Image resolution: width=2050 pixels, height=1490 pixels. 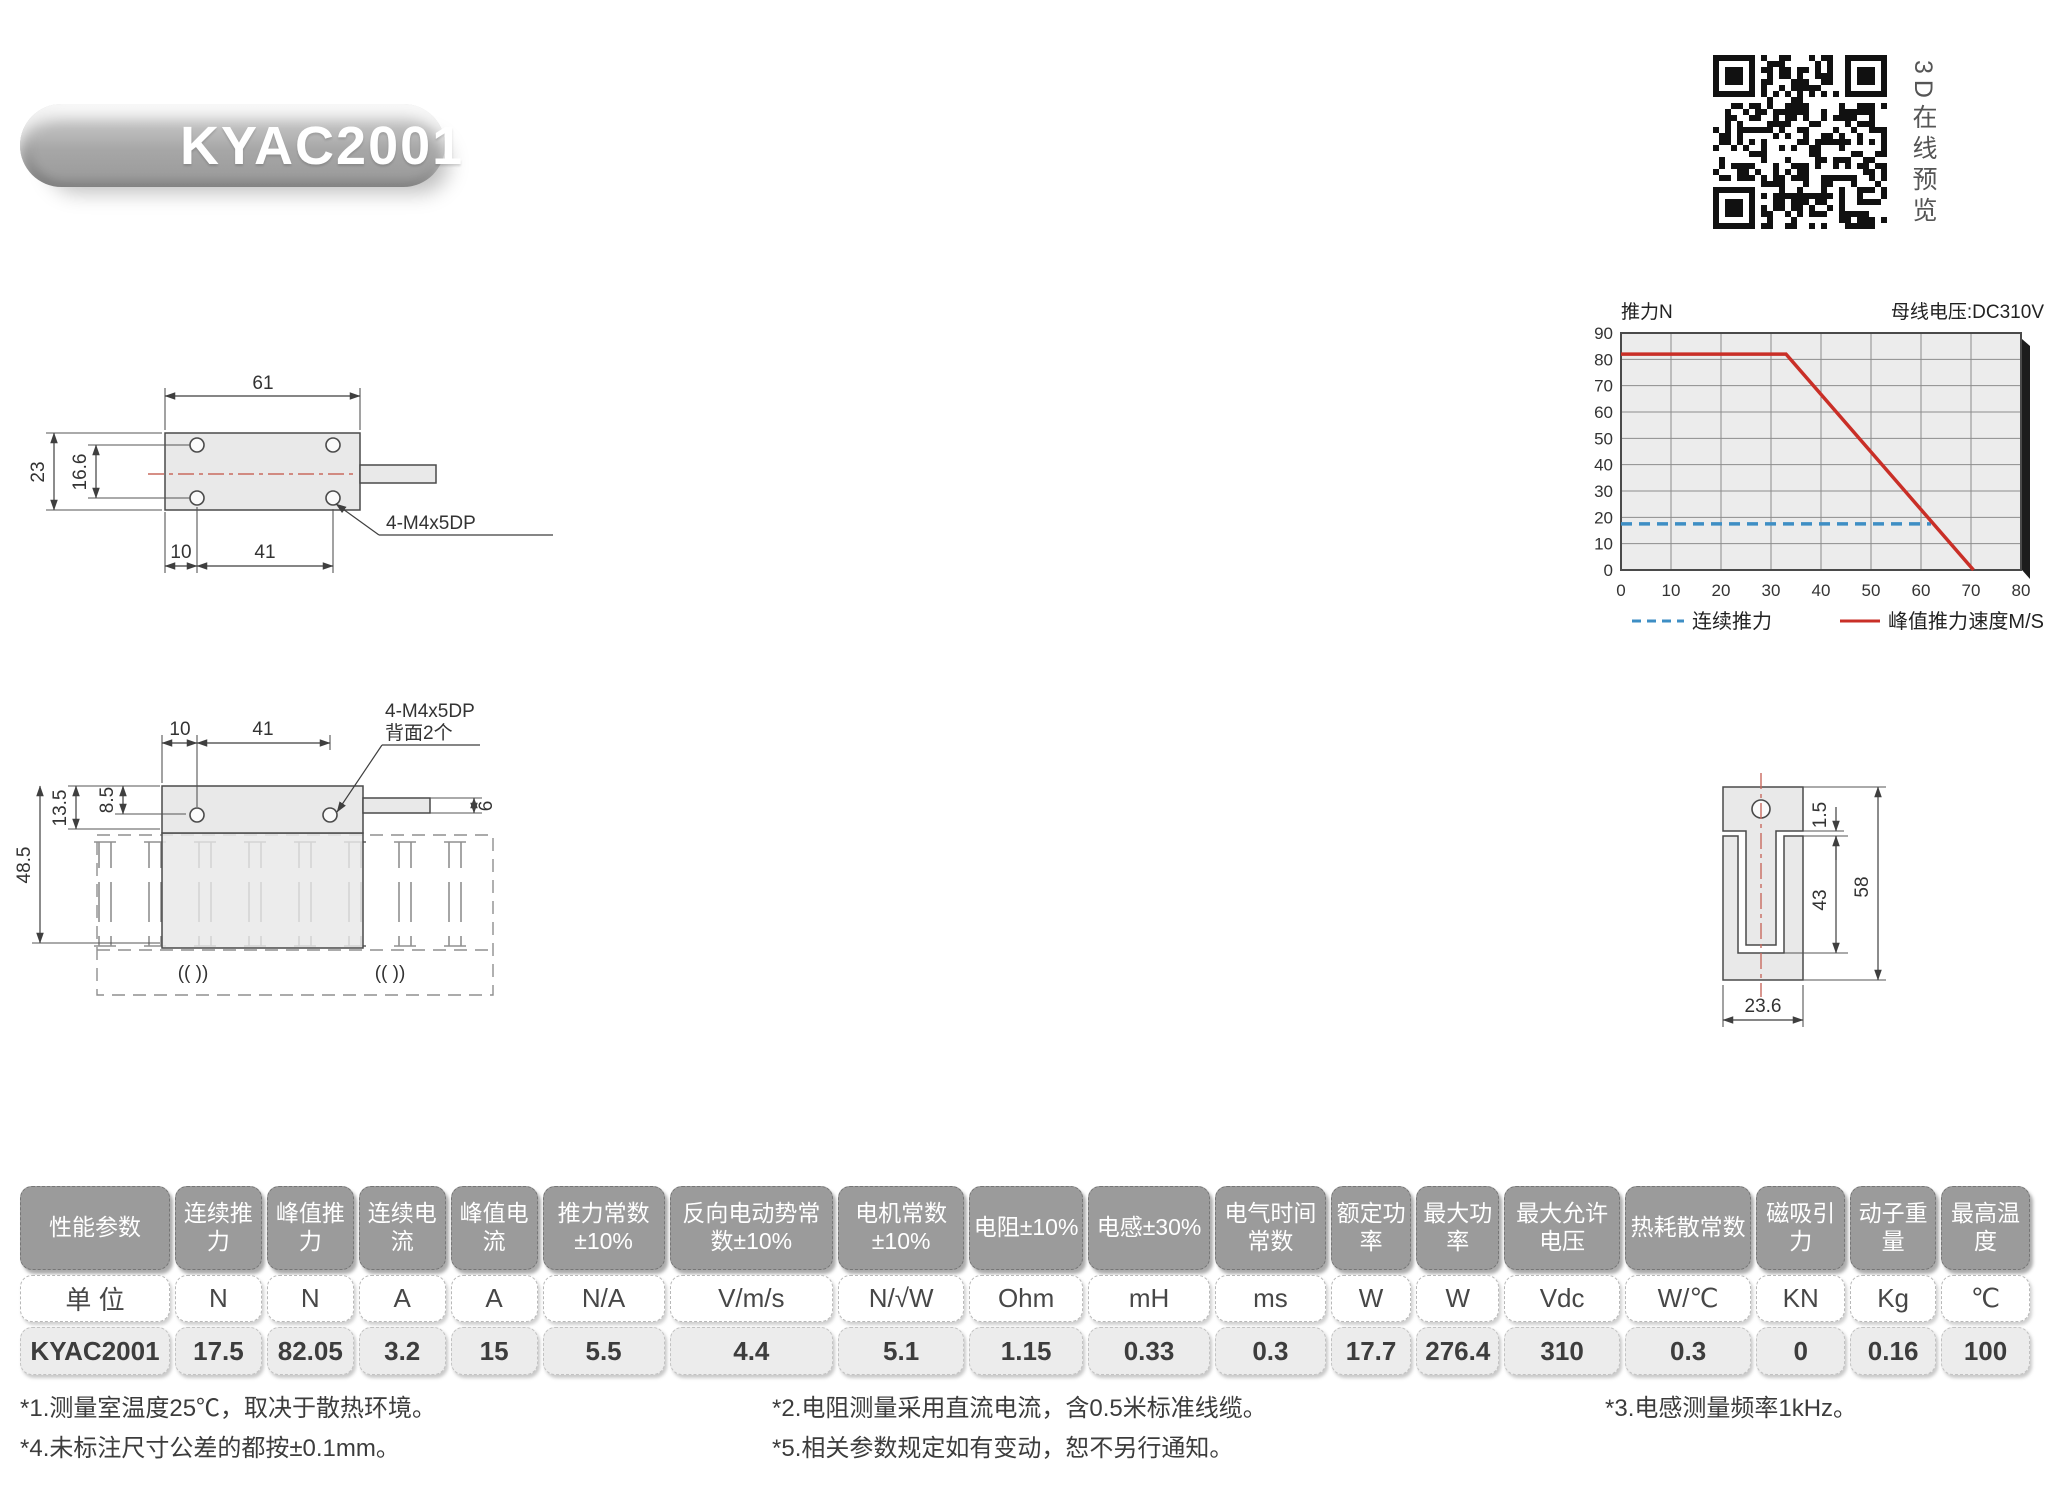 What do you see at coordinates (1801, 1298) in the screenshot?
I see `unit-cell: KN` at bounding box center [1801, 1298].